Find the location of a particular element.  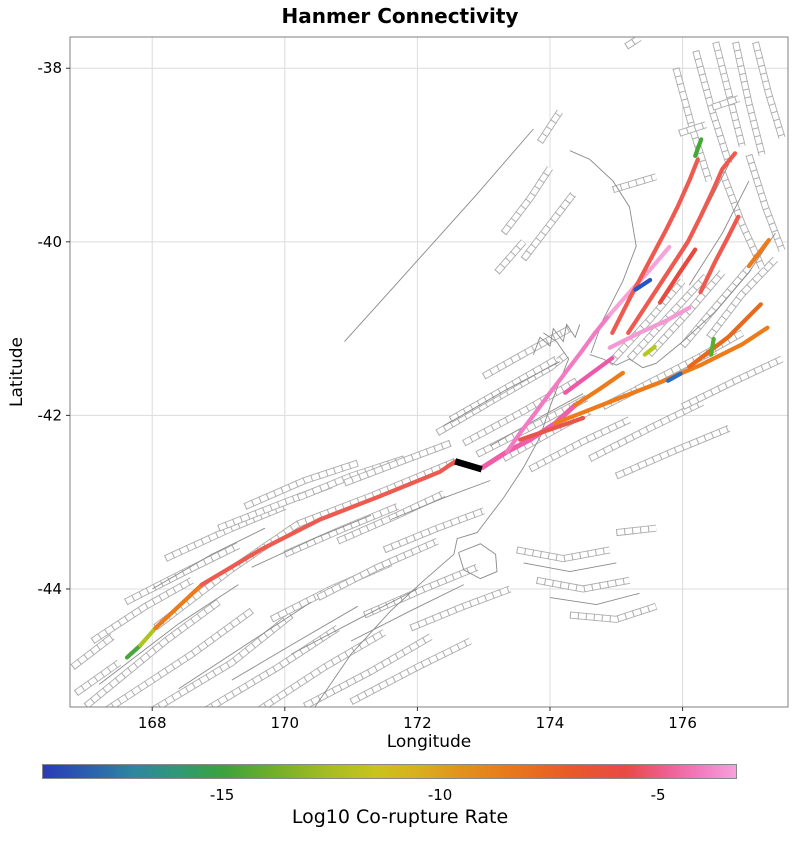

colorbar-tick-label: -5 is located at coordinates (658, 795).